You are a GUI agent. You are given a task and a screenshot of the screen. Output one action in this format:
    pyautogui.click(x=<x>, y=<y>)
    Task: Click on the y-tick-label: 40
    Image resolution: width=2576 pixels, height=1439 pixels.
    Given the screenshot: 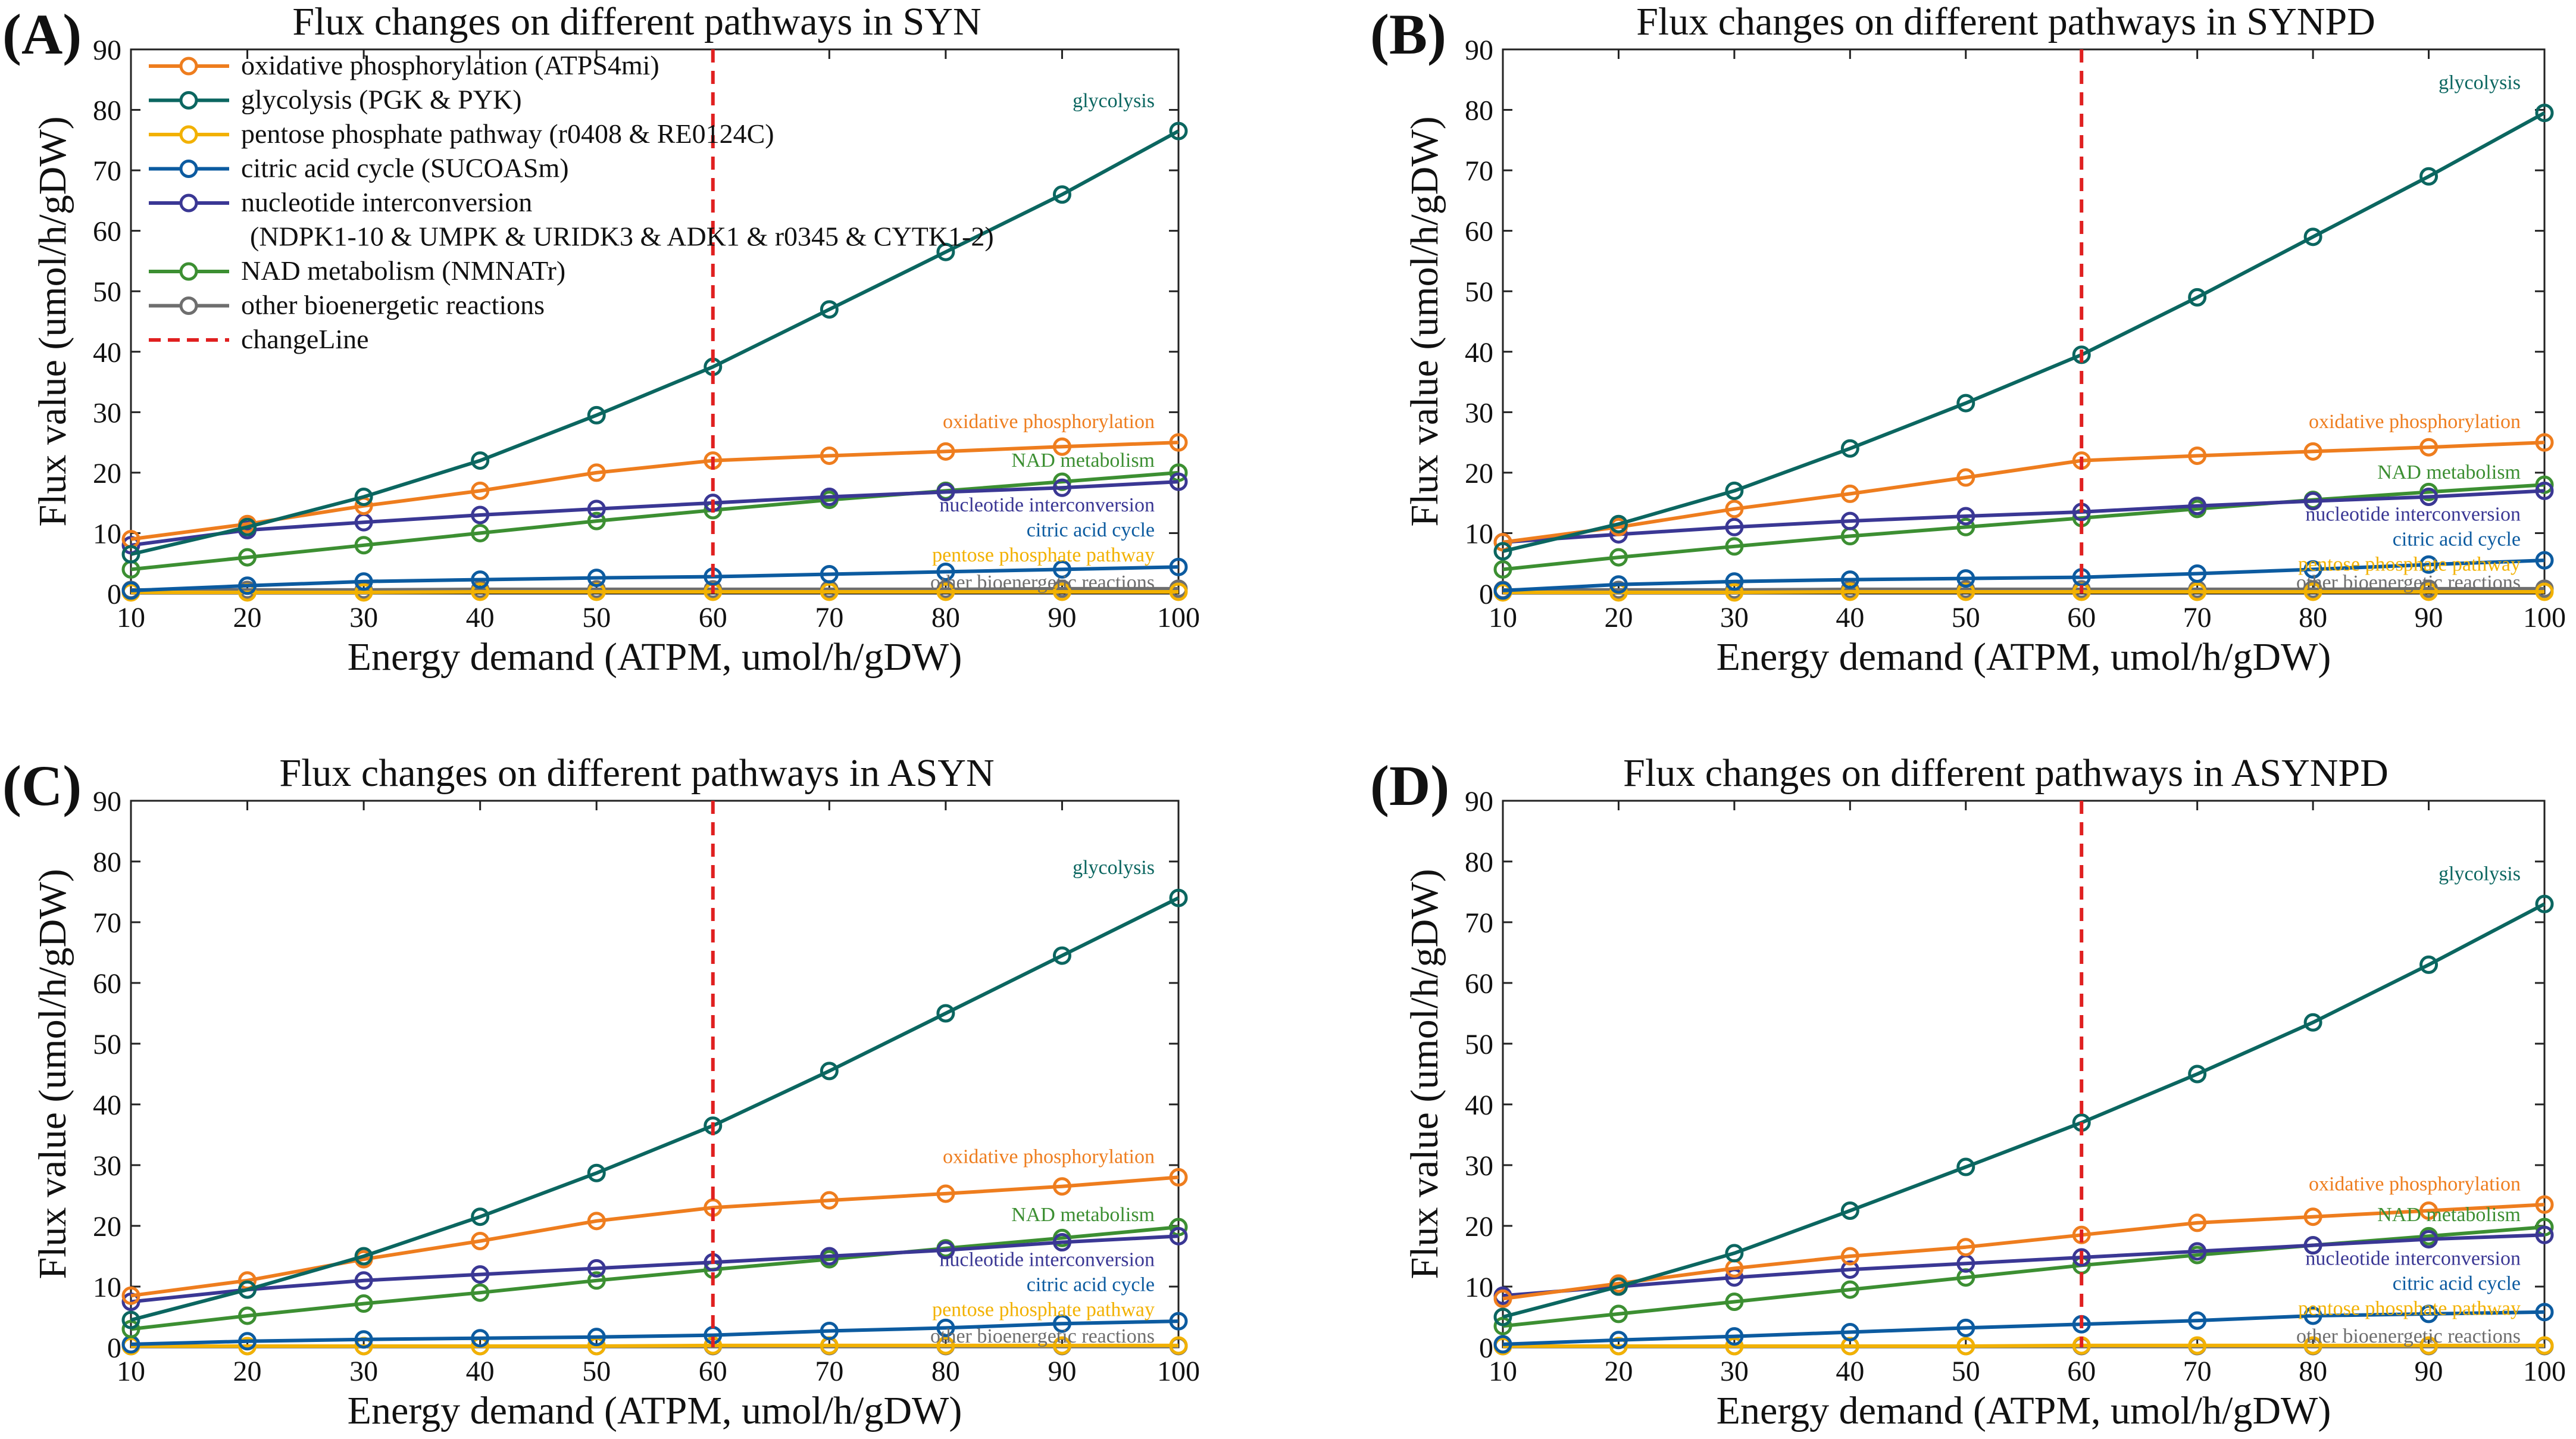 What is the action you would take?
    pyautogui.click(x=107, y=353)
    